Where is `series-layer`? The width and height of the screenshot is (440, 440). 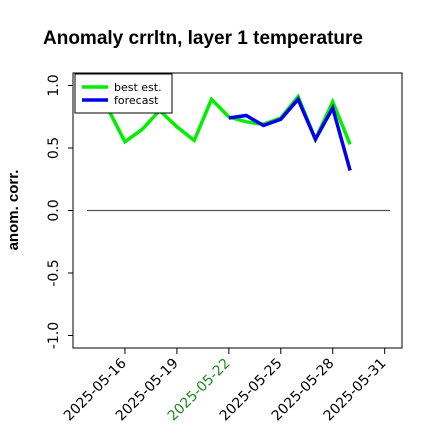
series-layer is located at coordinates (229, 132).